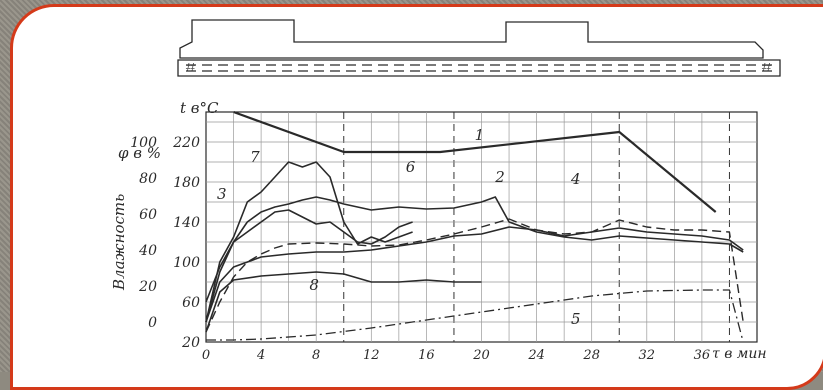 The height and width of the screenshot is (390, 823). What do you see at coordinates (186, 183) in the screenshot?
I see `temp-tick-label: 180` at bounding box center [186, 183].